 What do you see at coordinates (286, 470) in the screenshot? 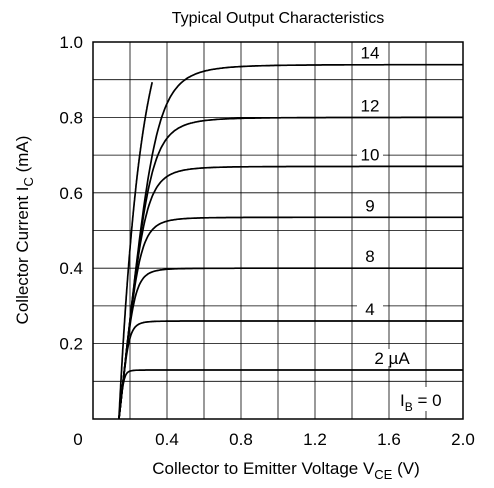
I see `x-axis-label: Collector to Emitter Voltage VCE (V)` at bounding box center [286, 470].